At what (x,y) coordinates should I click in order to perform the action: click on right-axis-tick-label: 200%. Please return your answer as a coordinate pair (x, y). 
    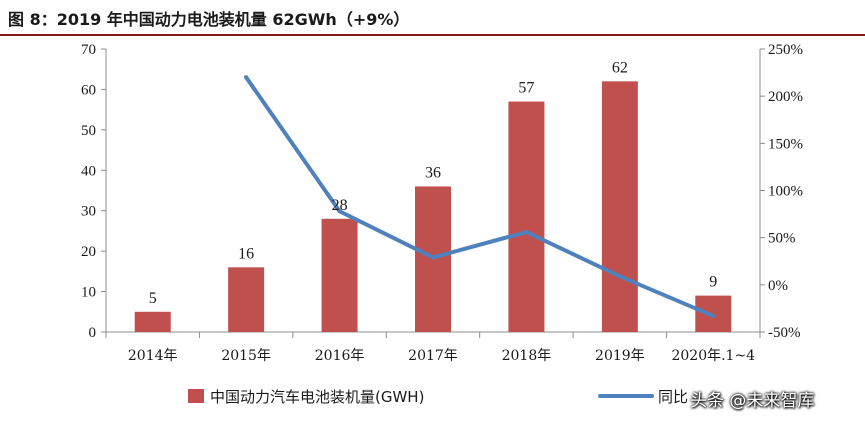
    Looking at the image, I should click on (785, 97).